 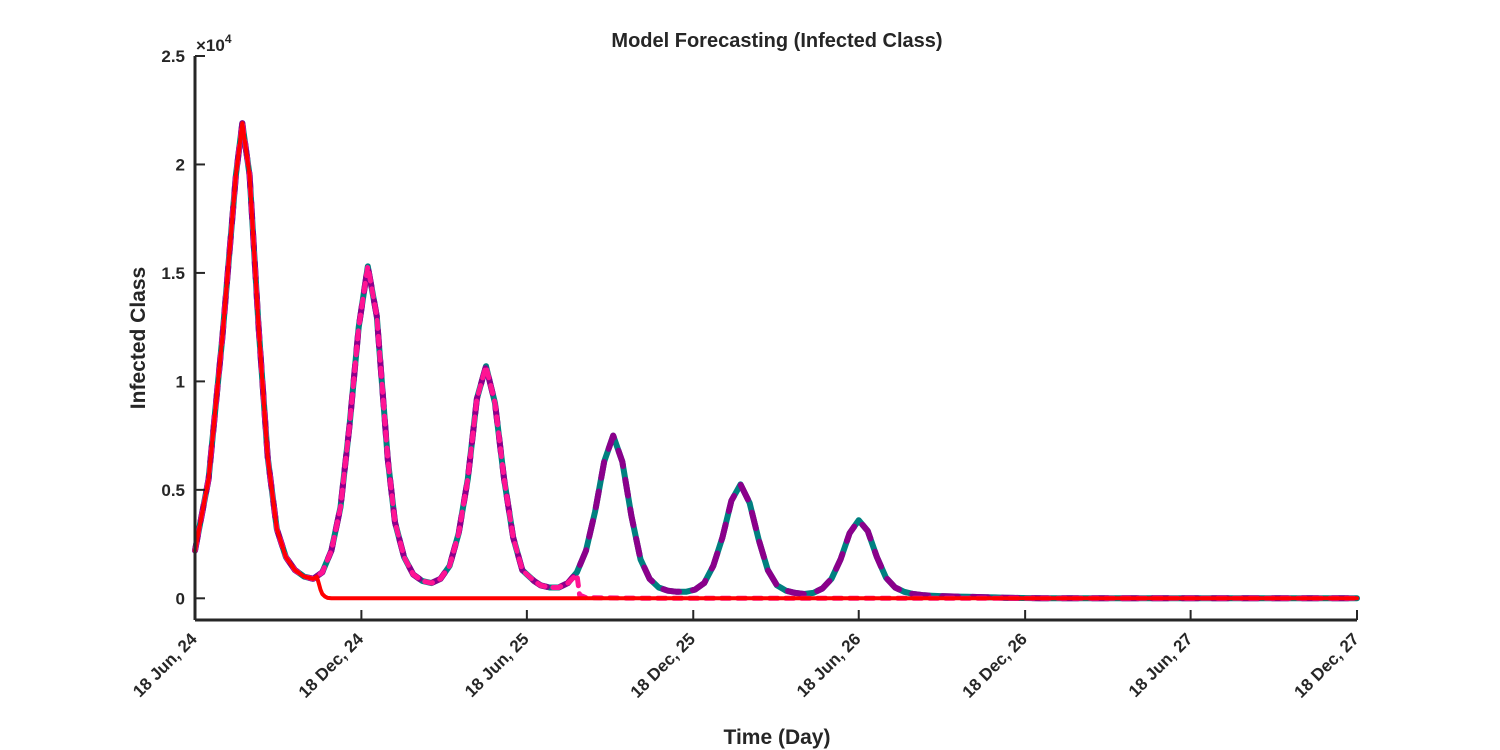 What do you see at coordinates (210, 45) in the screenshot?
I see `y-multiplier-base: ×10` at bounding box center [210, 45].